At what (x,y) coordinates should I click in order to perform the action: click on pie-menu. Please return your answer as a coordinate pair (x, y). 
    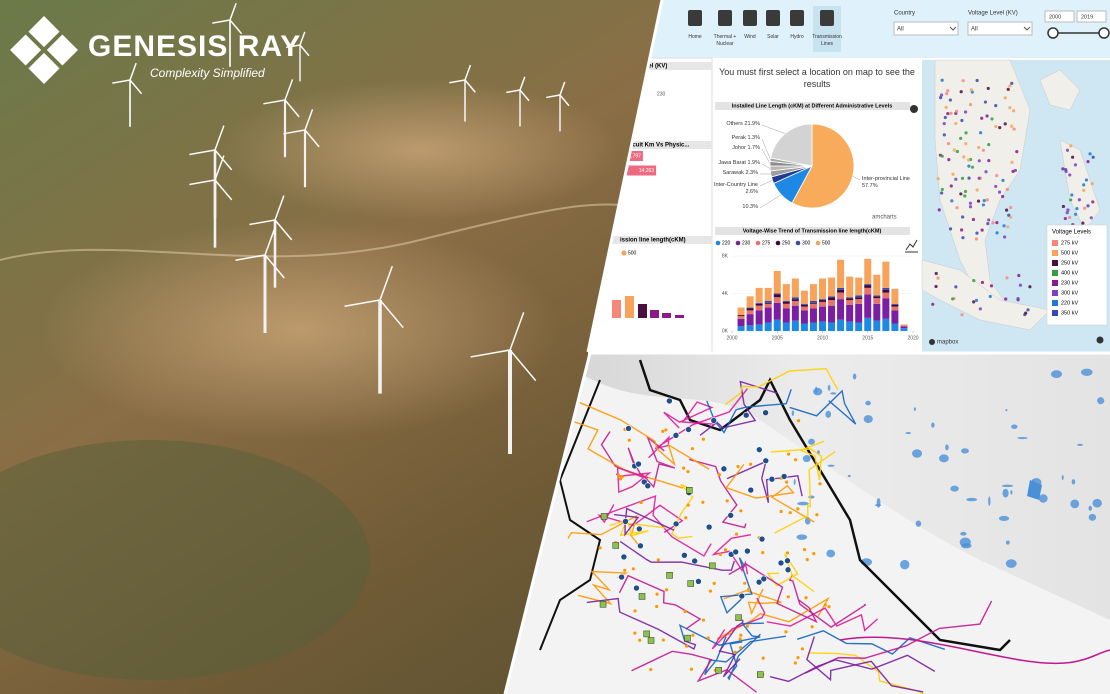
    Looking at the image, I should click on (914, 109).